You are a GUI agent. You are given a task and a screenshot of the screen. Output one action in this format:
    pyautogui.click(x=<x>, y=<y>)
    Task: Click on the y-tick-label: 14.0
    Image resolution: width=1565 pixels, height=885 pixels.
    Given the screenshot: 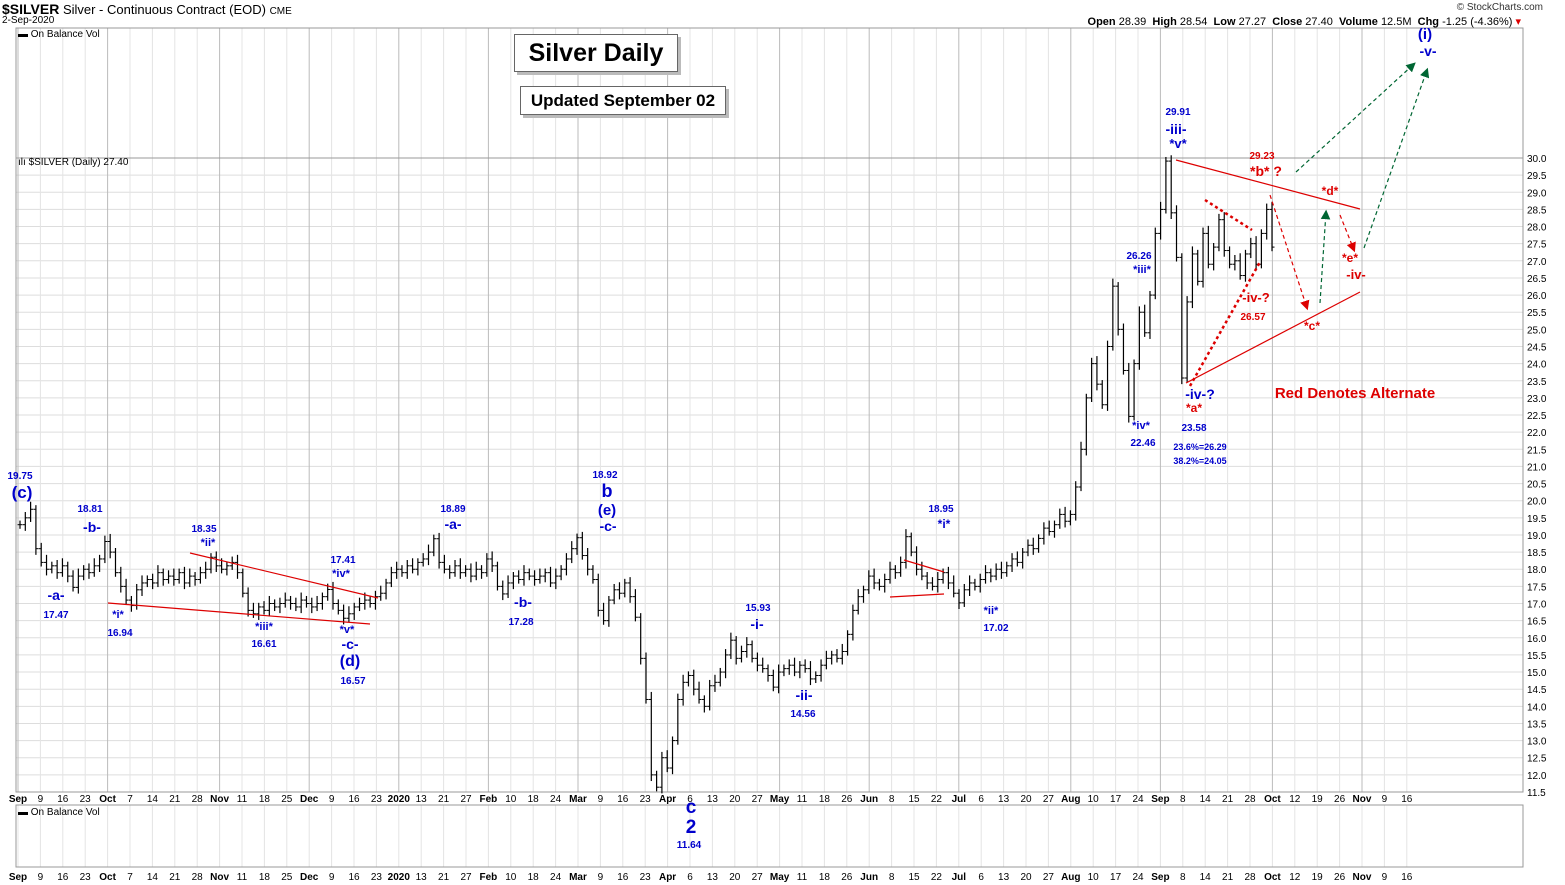 What is the action you would take?
    pyautogui.click(x=1537, y=707)
    